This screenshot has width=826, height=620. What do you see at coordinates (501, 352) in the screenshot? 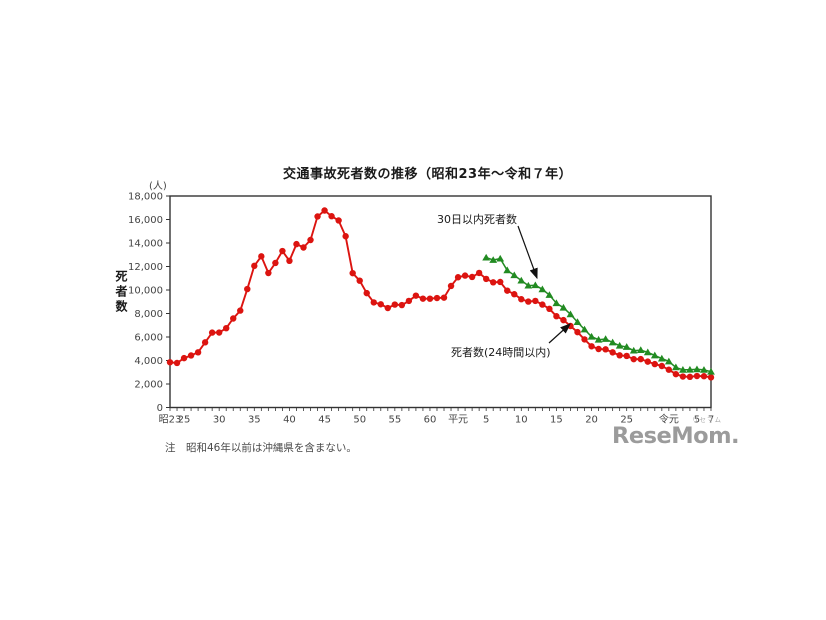
I see `annotation-24h-label: 死者数(24時間以内)` at bounding box center [501, 352].